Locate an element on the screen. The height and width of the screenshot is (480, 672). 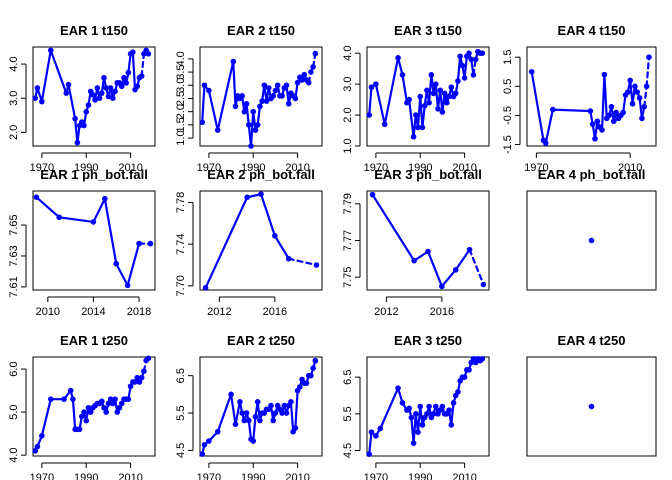
y-tick-label: 2.0 is located at coordinates (348, 114).